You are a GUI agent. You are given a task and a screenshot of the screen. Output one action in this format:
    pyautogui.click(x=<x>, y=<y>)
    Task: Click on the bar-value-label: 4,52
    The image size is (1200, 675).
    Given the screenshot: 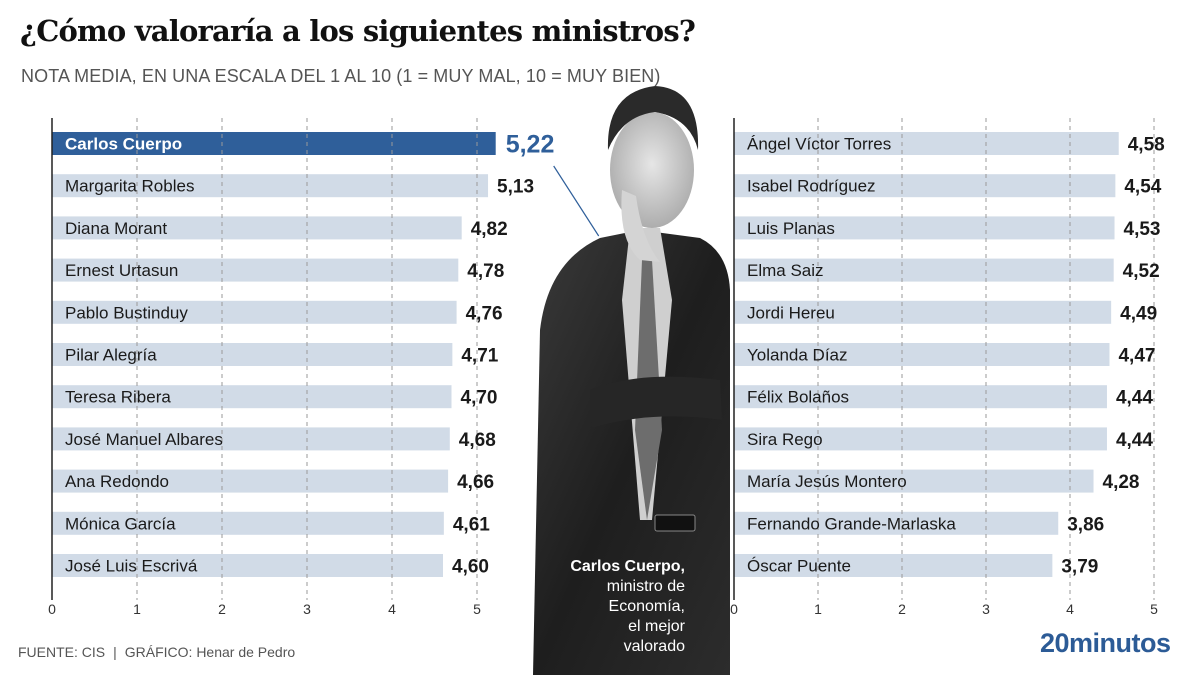 What is the action you would take?
    pyautogui.click(x=1141, y=271)
    